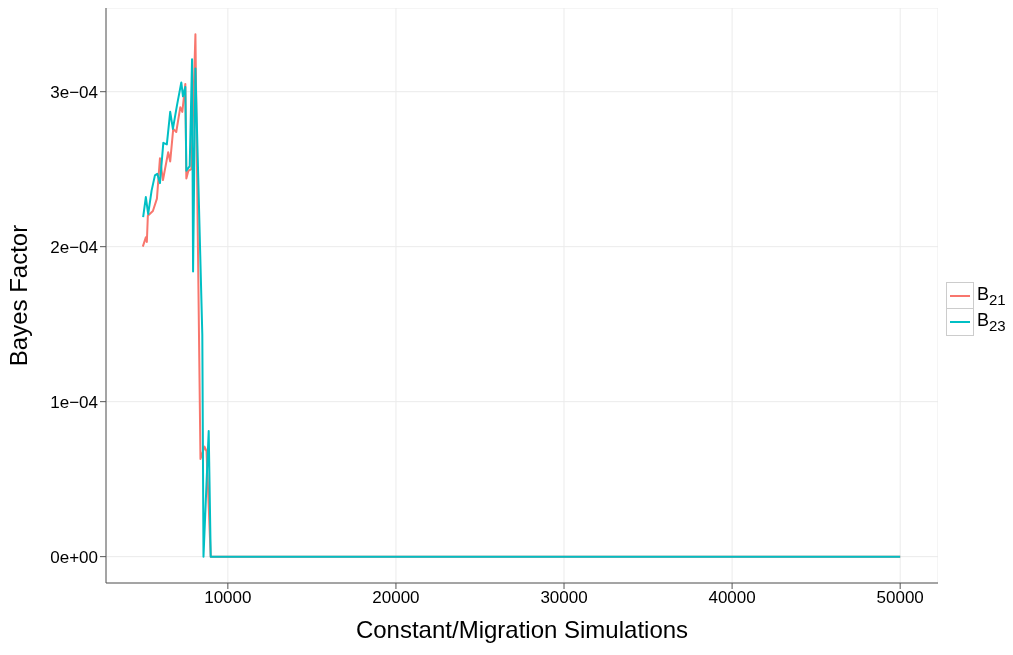  I want to click on x-tick-label: 10000, so click(228, 598).